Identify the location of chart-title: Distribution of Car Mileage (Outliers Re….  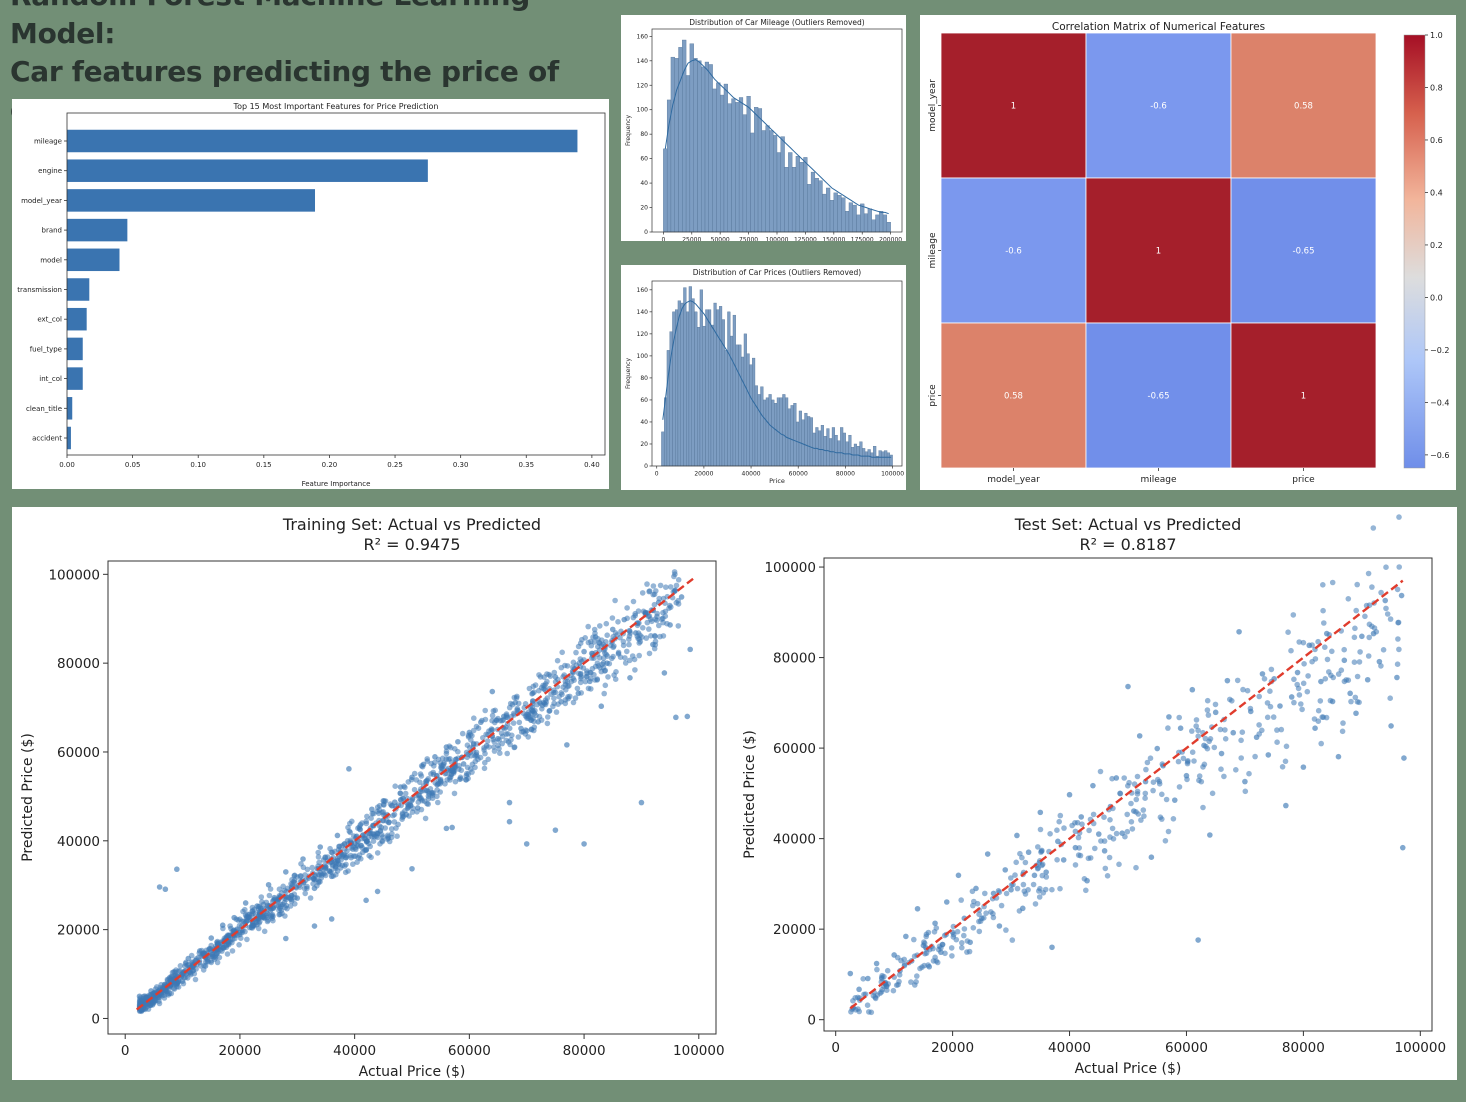
(777, 22).